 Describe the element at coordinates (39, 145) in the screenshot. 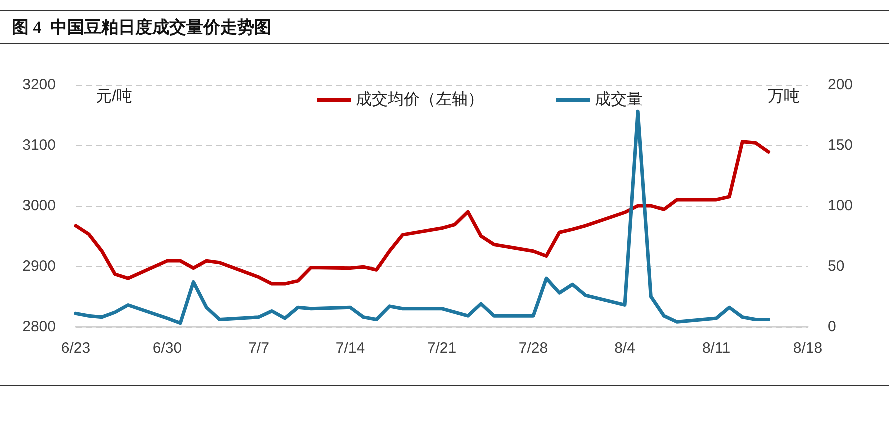

I see `y-tick-label: 3100` at that location.